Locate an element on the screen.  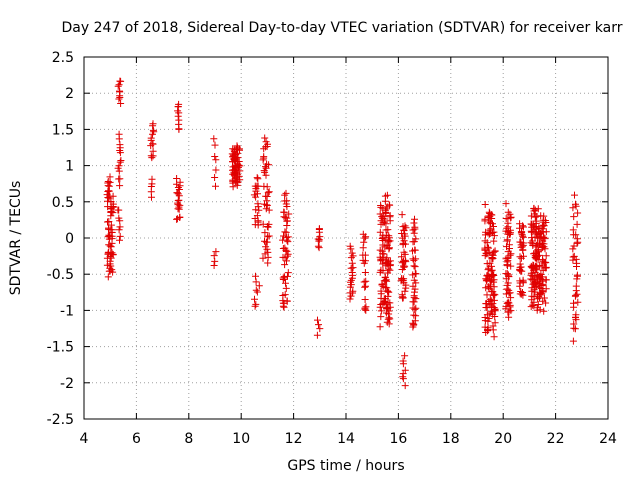
y-axis-label: SDTVAR / TECUs is located at coordinates (16, 238).